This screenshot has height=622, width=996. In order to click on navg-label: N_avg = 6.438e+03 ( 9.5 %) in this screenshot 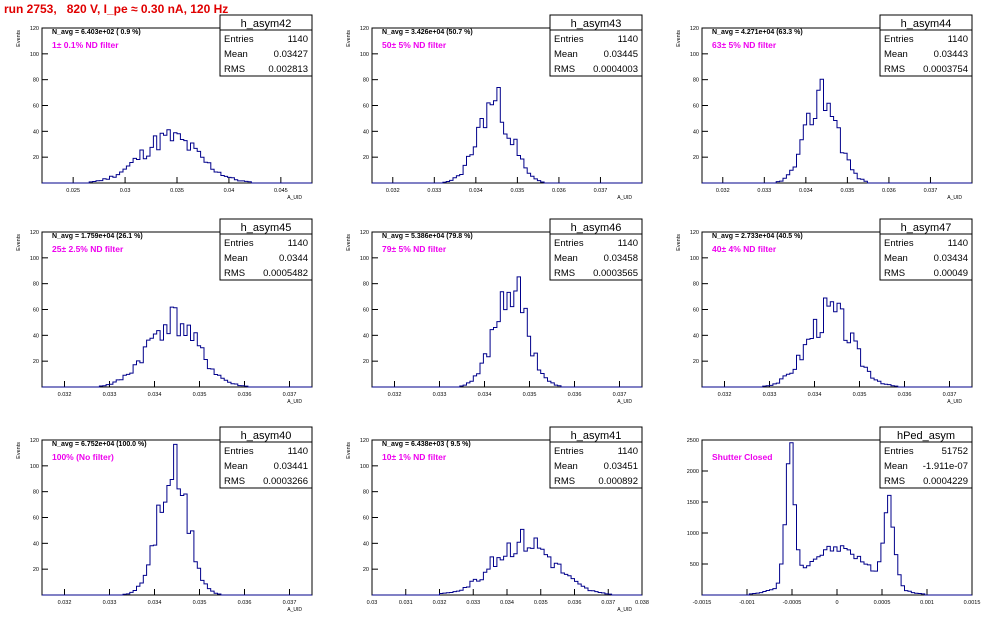, I will do `click(426, 444)`.